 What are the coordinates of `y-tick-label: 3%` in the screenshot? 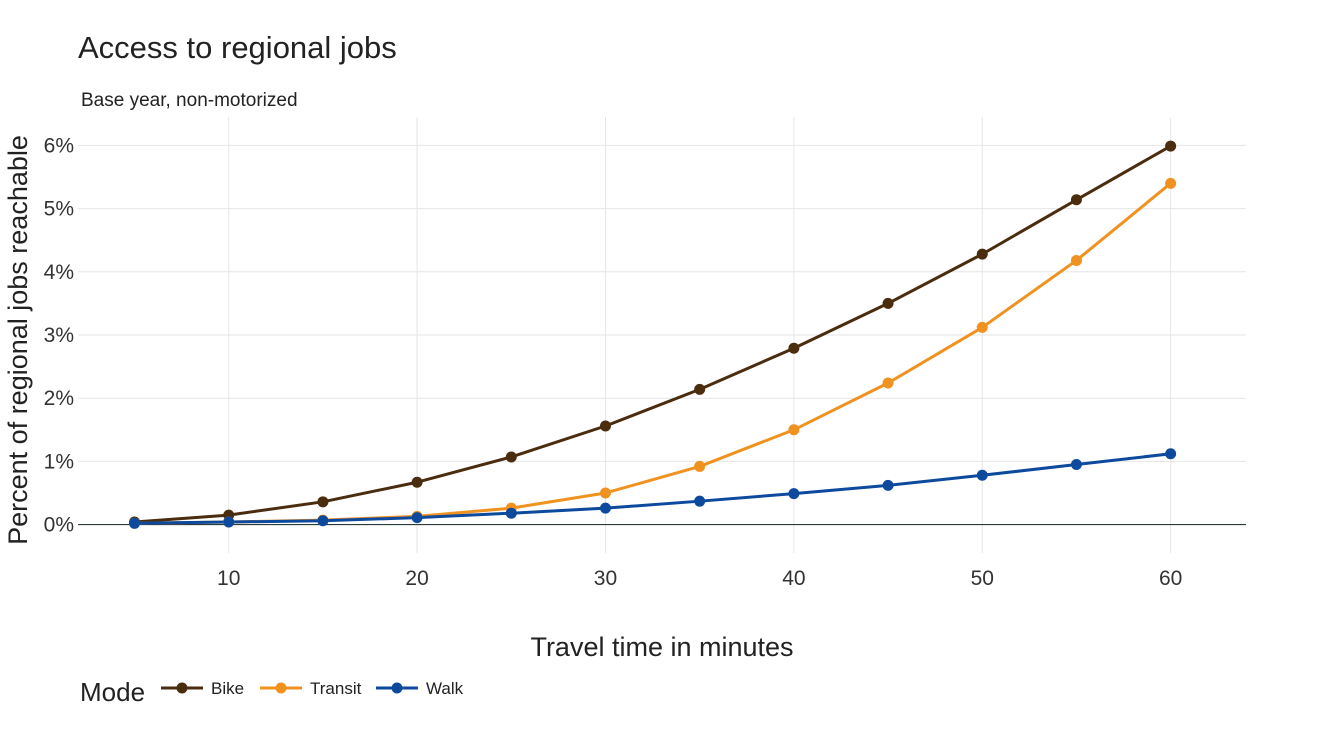 It's located at (59, 335).